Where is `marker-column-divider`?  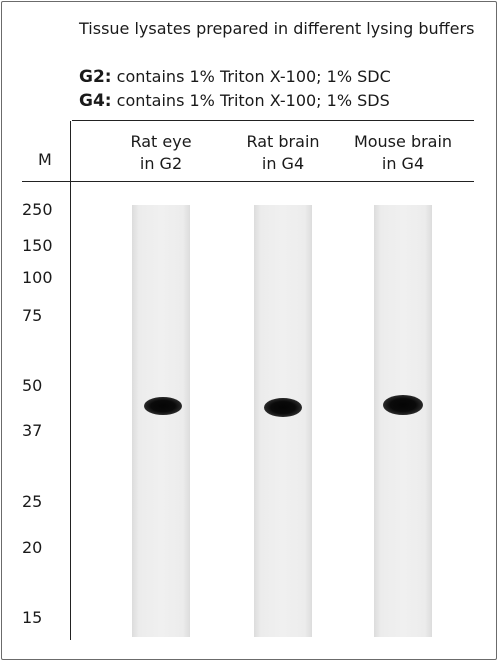 marker-column-divider is located at coordinates (70, 380).